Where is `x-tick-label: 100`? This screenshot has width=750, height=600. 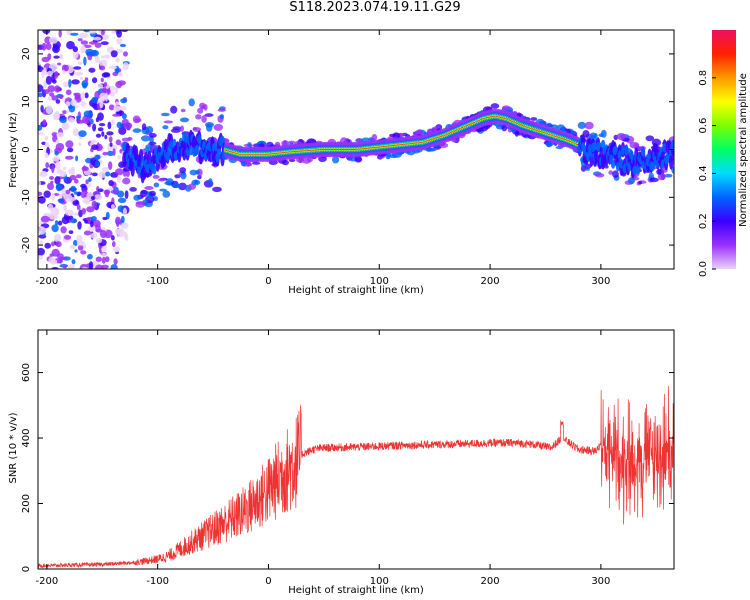
x-tick-label: 100 is located at coordinates (379, 581).